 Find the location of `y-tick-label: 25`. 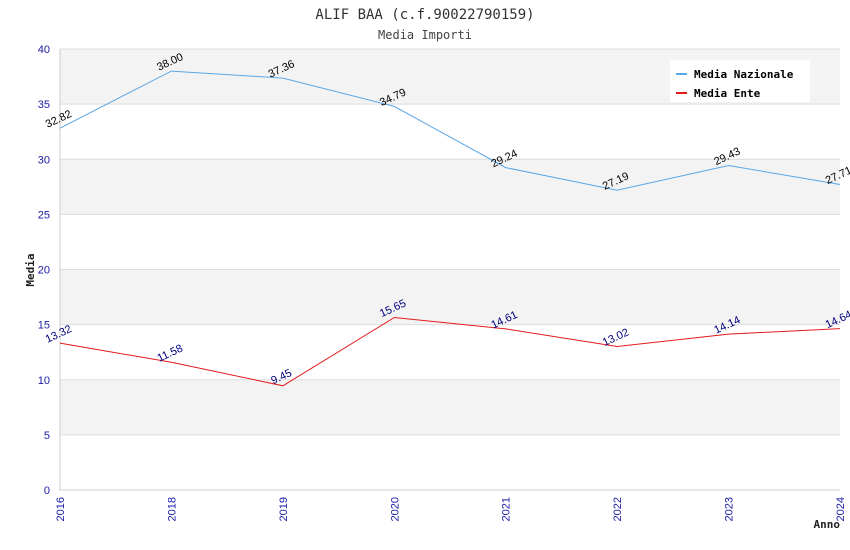

y-tick-label: 25 is located at coordinates (44, 215).